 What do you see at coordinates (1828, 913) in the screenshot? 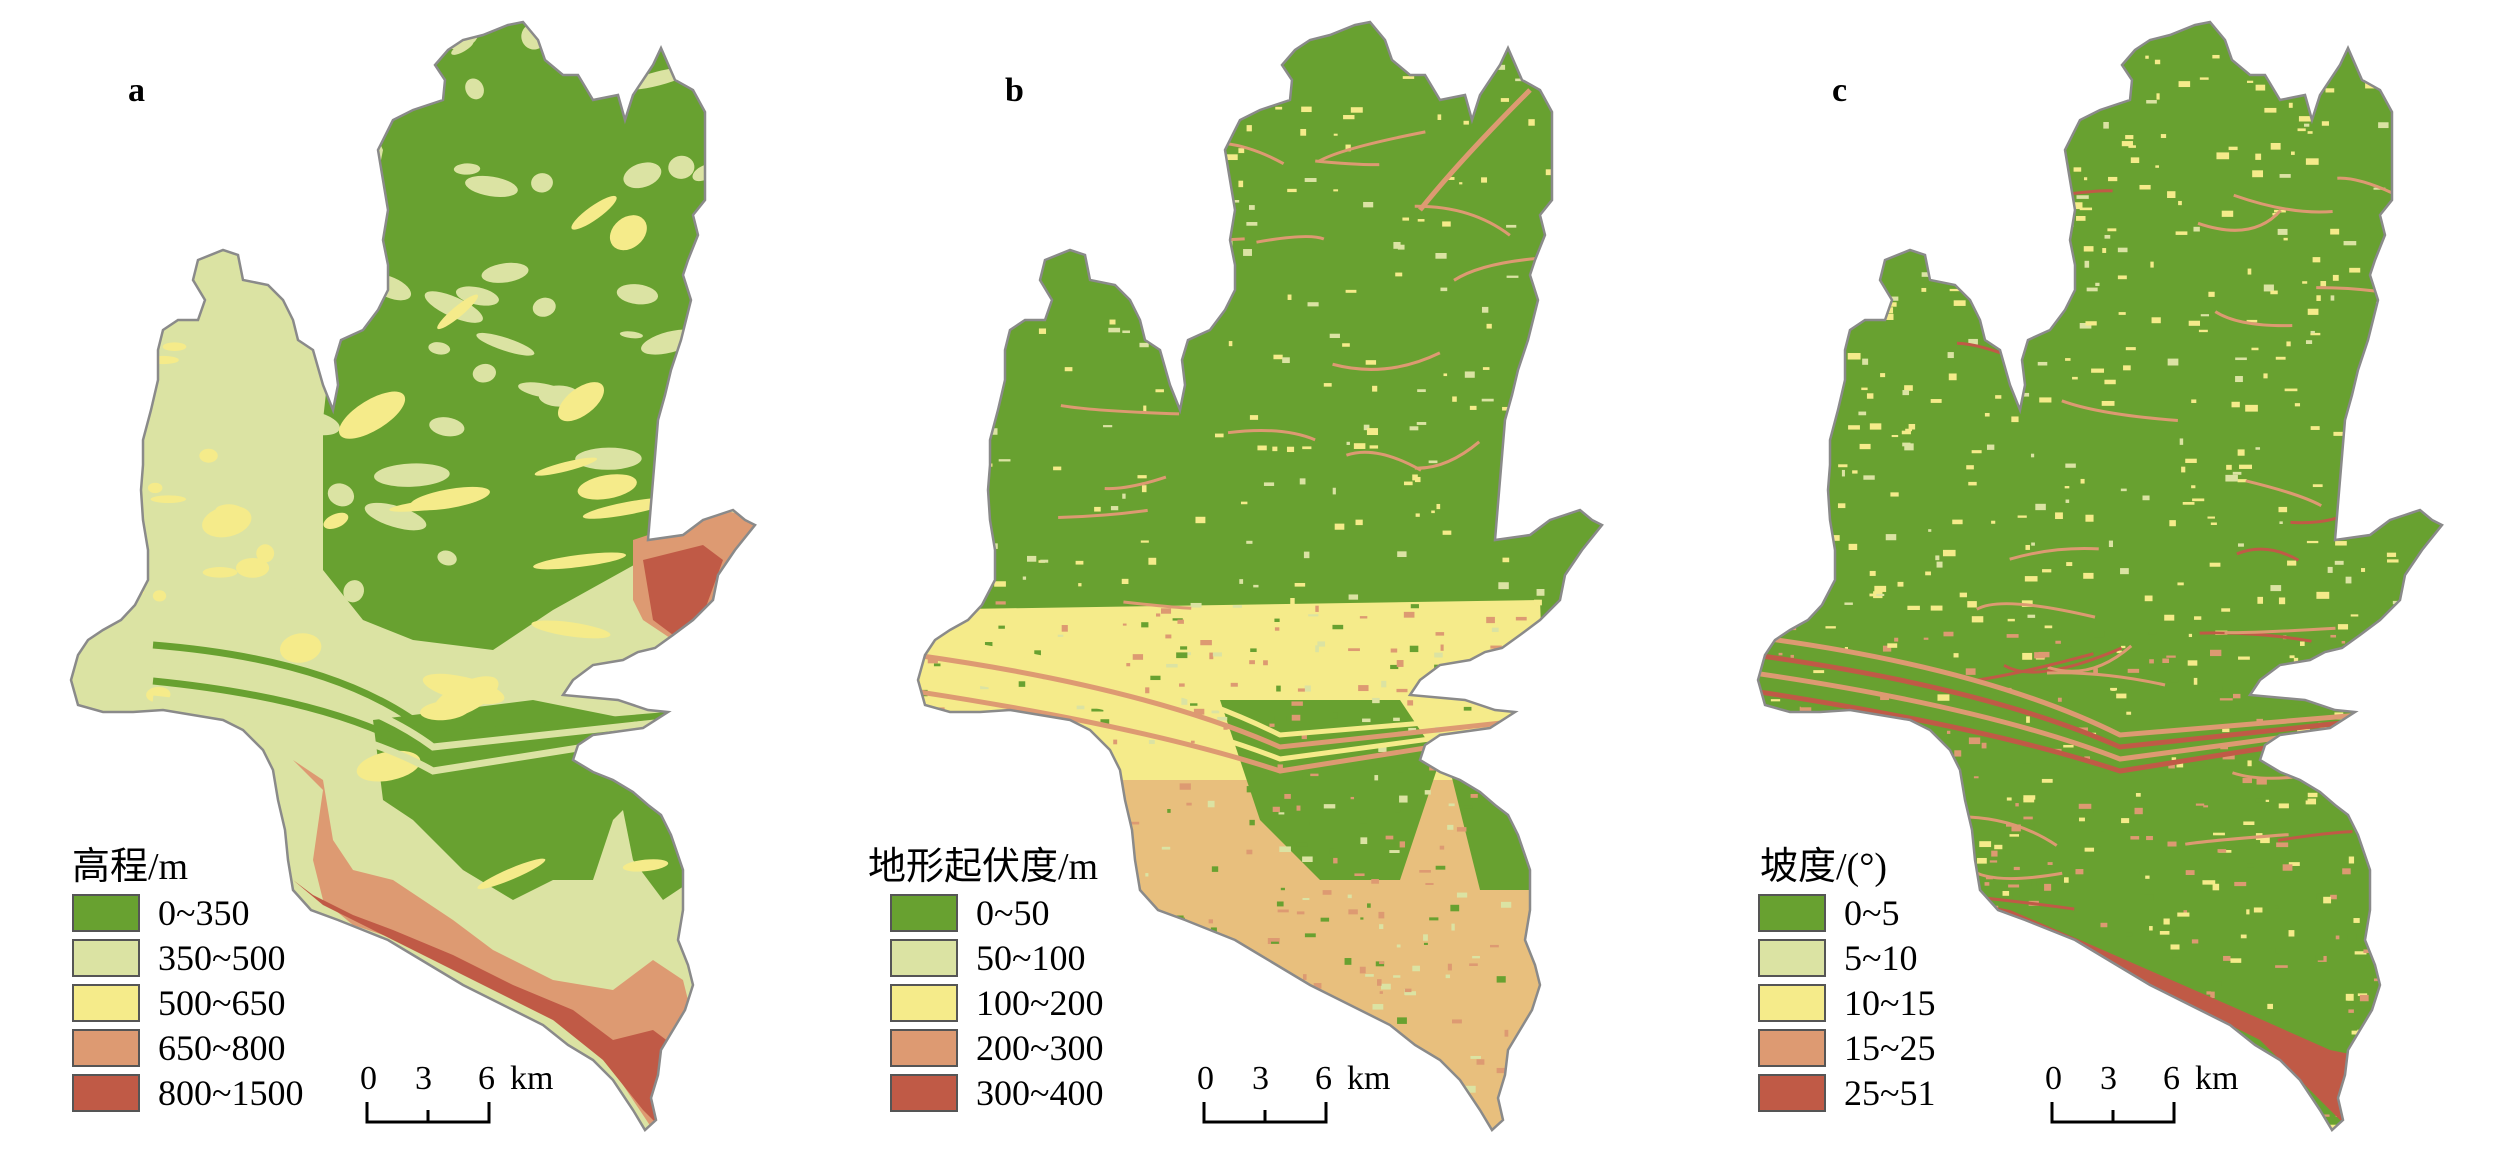
I see `legend-c-item-1: 0~5` at bounding box center [1828, 913].